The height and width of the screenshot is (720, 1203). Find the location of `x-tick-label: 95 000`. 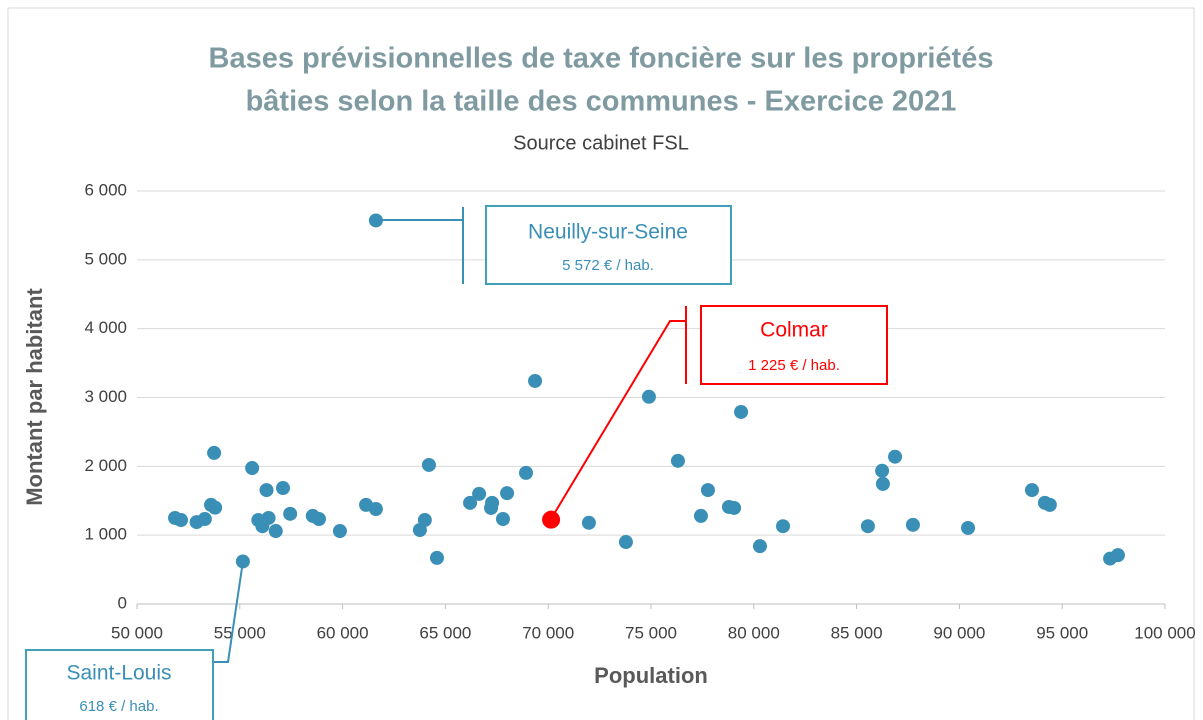

x-tick-label: 95 000 is located at coordinates (1062, 632).